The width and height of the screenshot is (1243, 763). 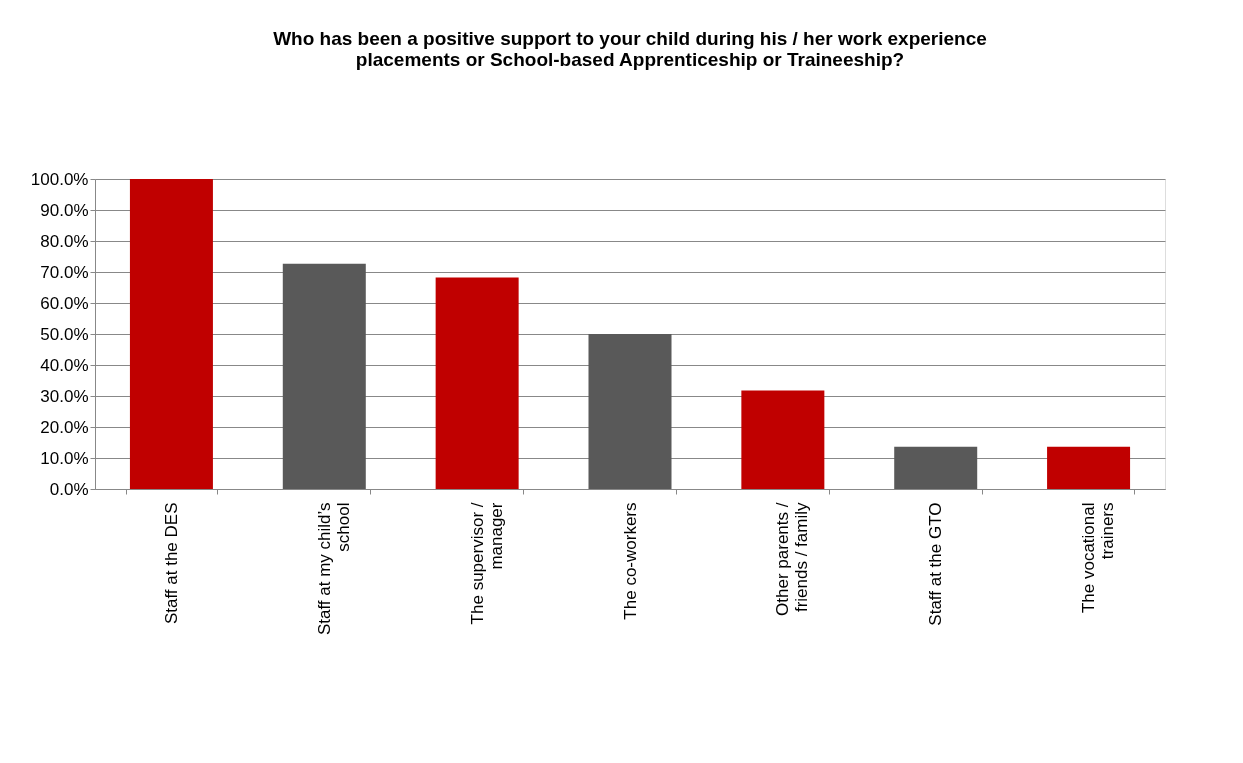 I want to click on y-tick-label: 90.0%, so click(x=64, y=210).